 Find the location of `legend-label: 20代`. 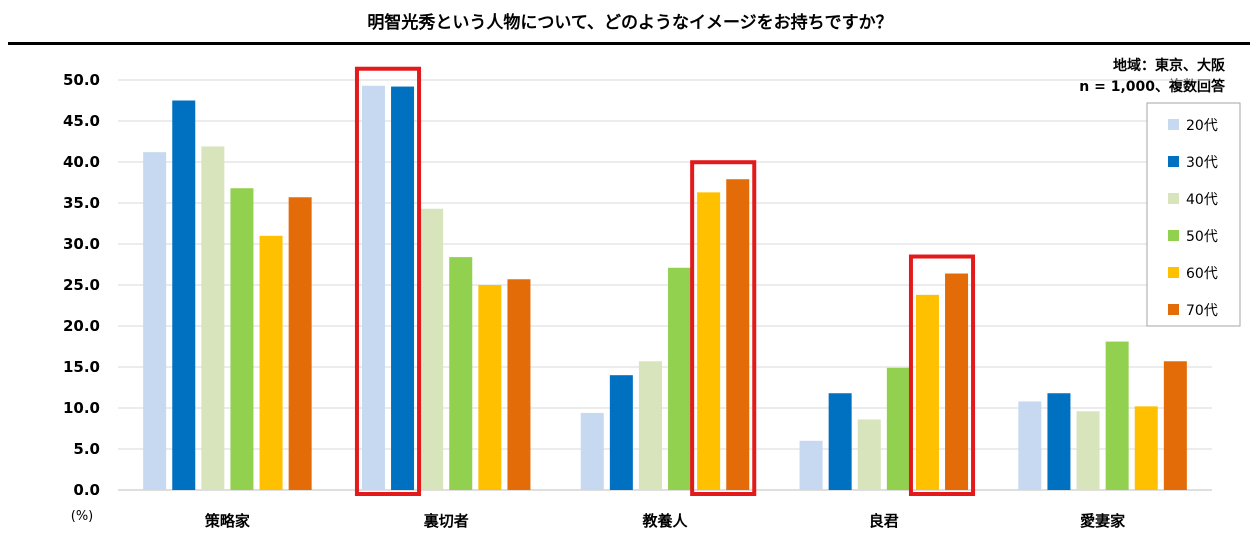

legend-label: 20代 is located at coordinates (1202, 126).